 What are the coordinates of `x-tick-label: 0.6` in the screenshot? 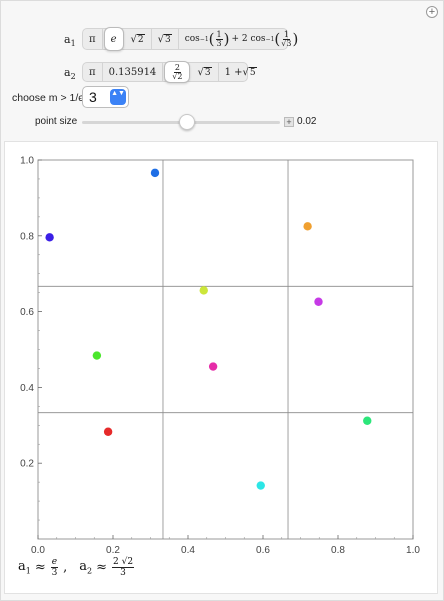 It's located at (263, 550).